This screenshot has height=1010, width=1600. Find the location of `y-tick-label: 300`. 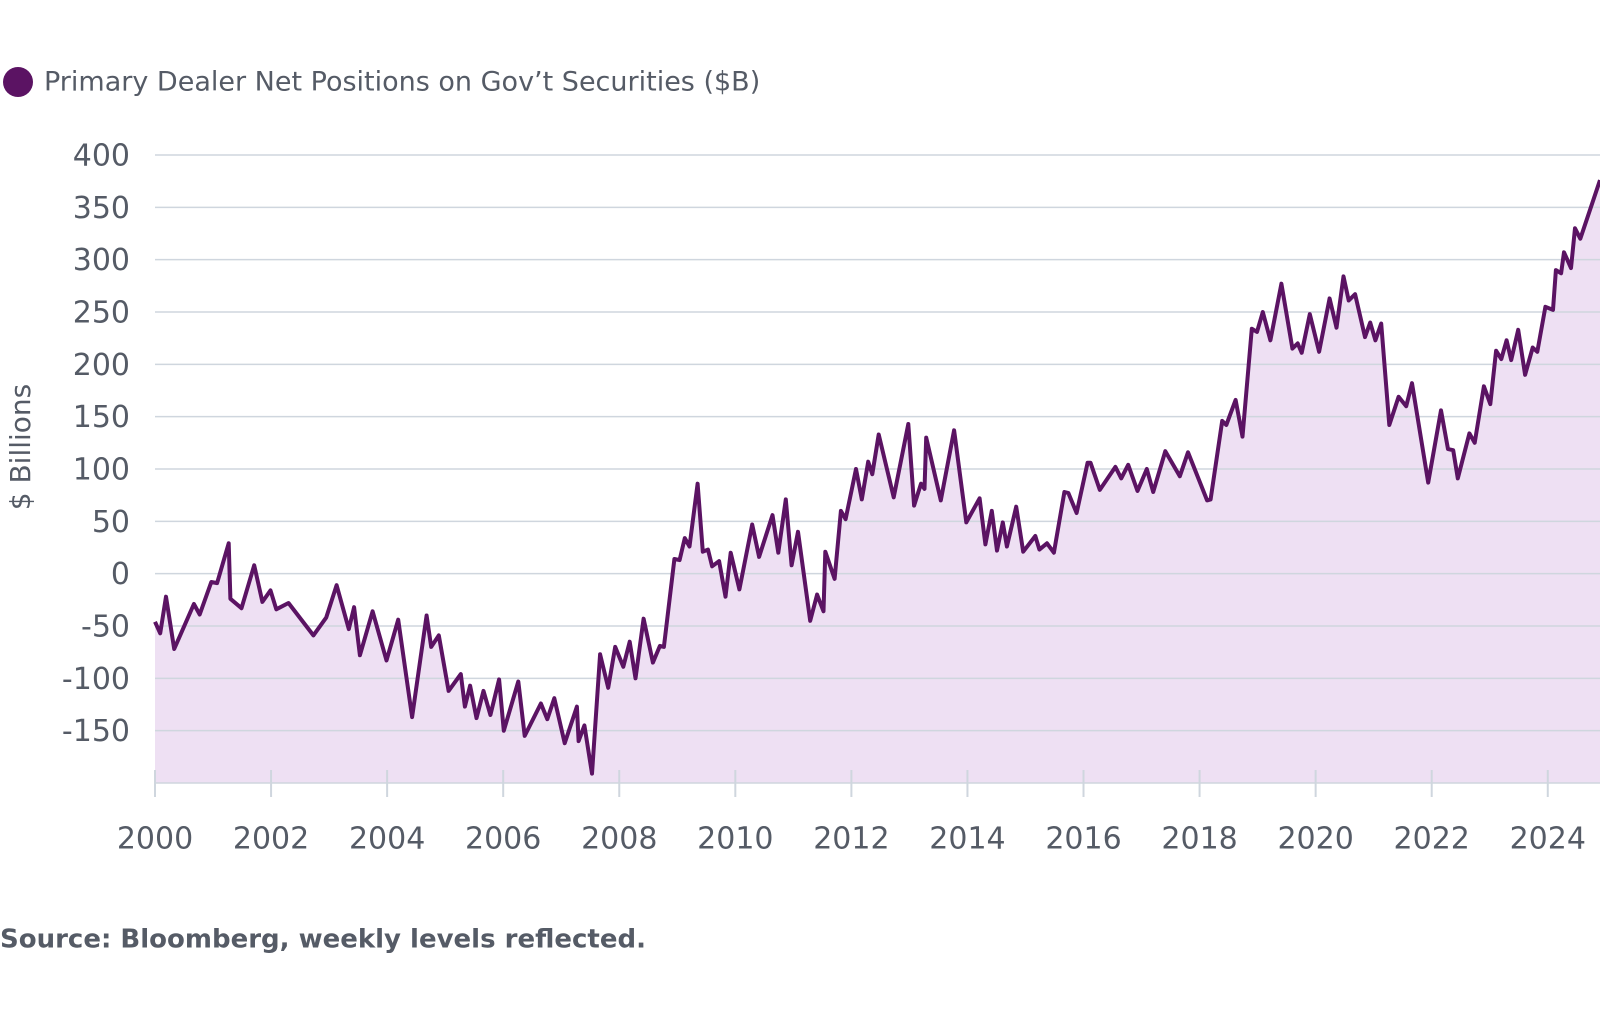

y-tick-label: 300 is located at coordinates (101, 260).